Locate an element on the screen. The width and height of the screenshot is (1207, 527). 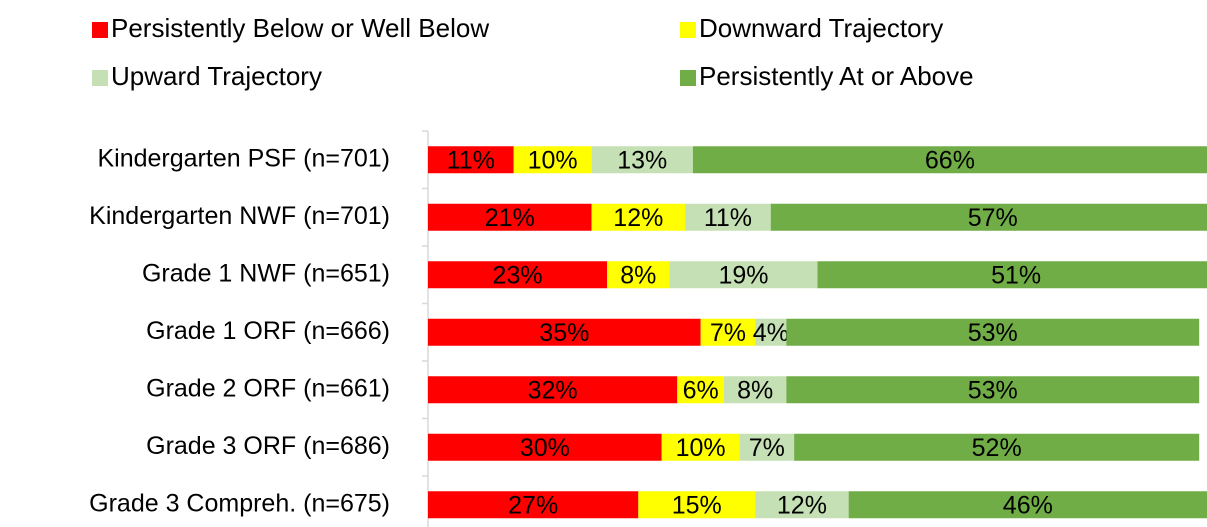
legend-label: Persistently At or Above is located at coordinates (836, 76).